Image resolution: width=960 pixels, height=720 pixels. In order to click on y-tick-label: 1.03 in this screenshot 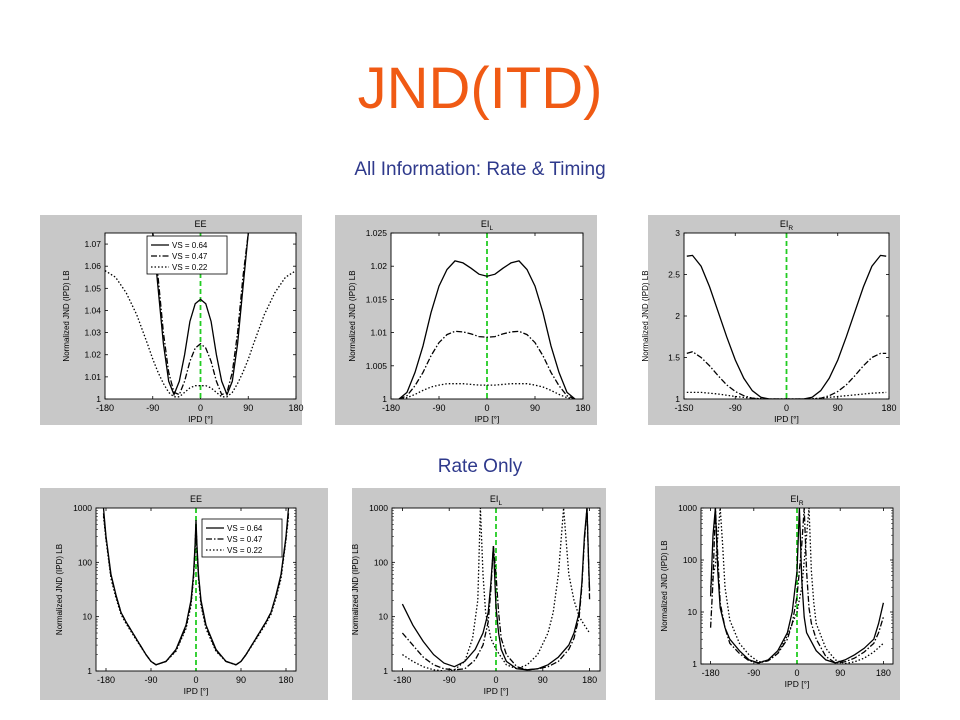, I will do `click(92, 333)`.